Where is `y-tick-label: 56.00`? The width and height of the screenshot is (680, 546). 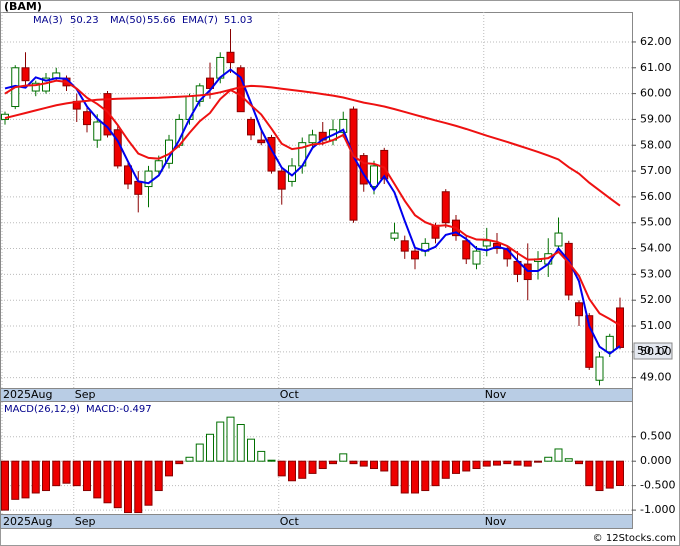 y-tick-label: 56.00 is located at coordinates (656, 196).